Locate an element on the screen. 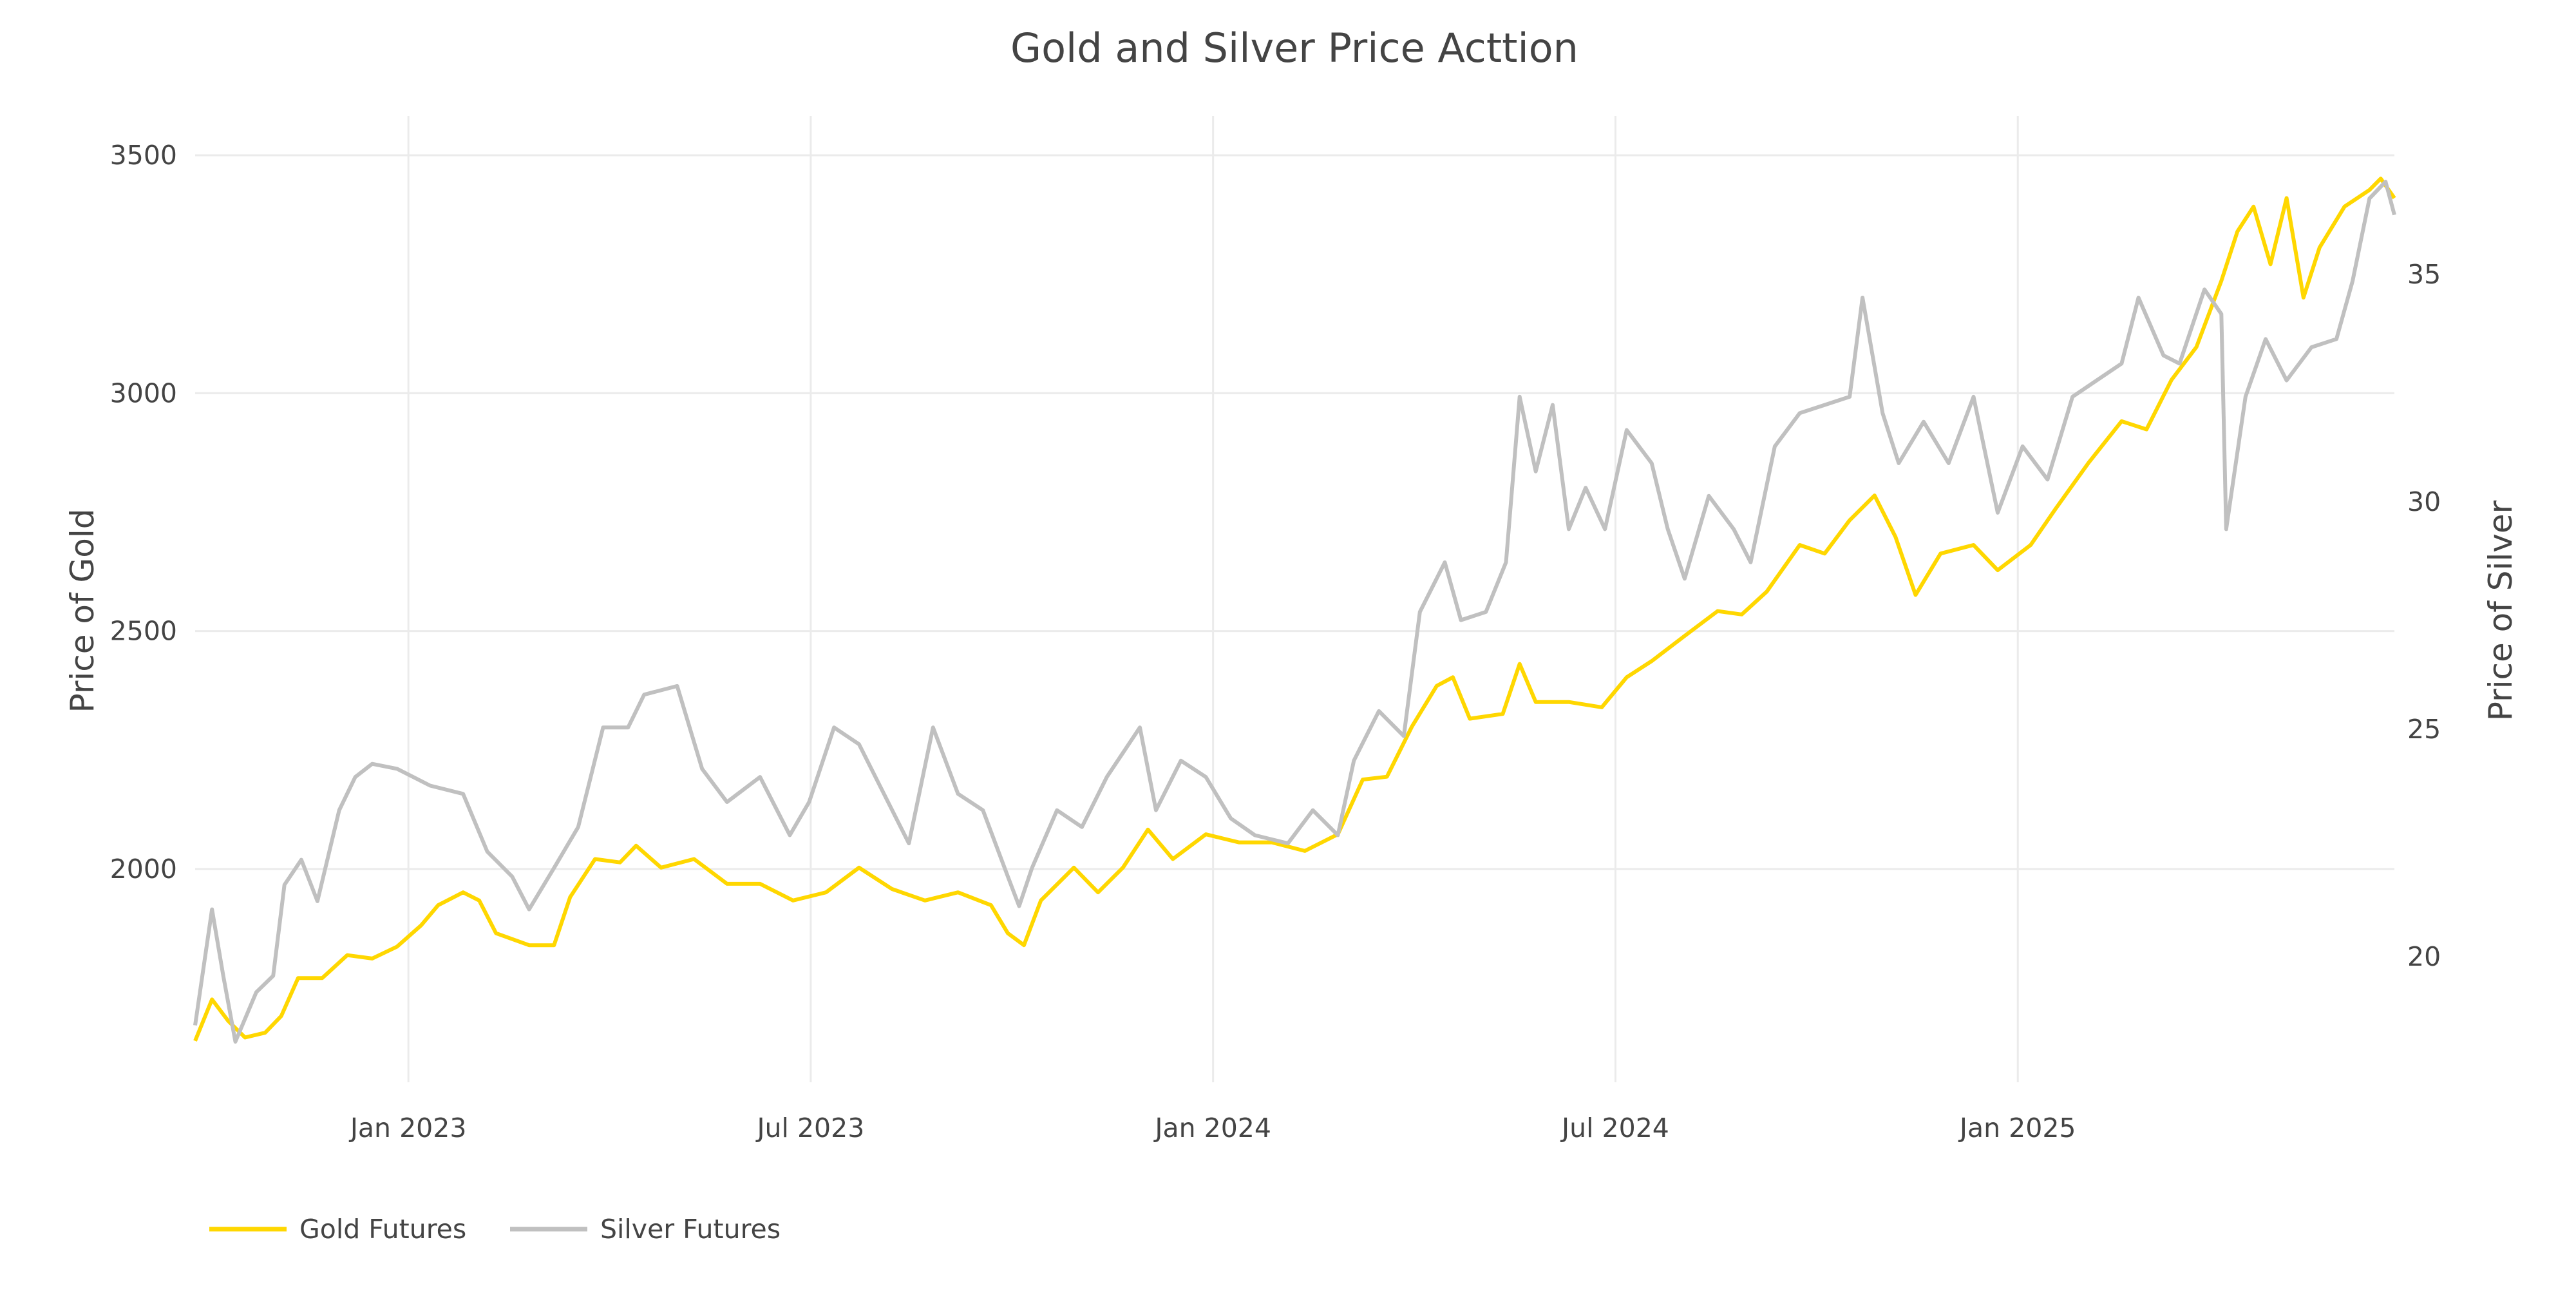 The width and height of the screenshot is (2576, 1291). legend-label-silver: Silver Futures is located at coordinates (690, 1229).